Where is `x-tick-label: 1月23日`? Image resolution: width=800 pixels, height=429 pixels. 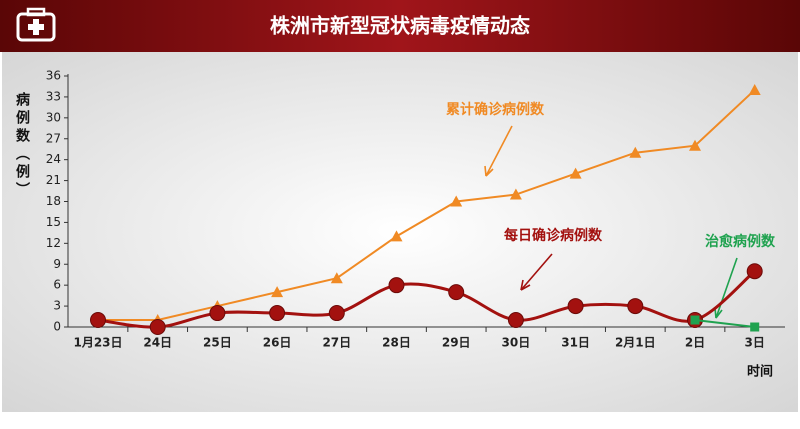 x-tick-label: 1月23日 is located at coordinates (97, 343).